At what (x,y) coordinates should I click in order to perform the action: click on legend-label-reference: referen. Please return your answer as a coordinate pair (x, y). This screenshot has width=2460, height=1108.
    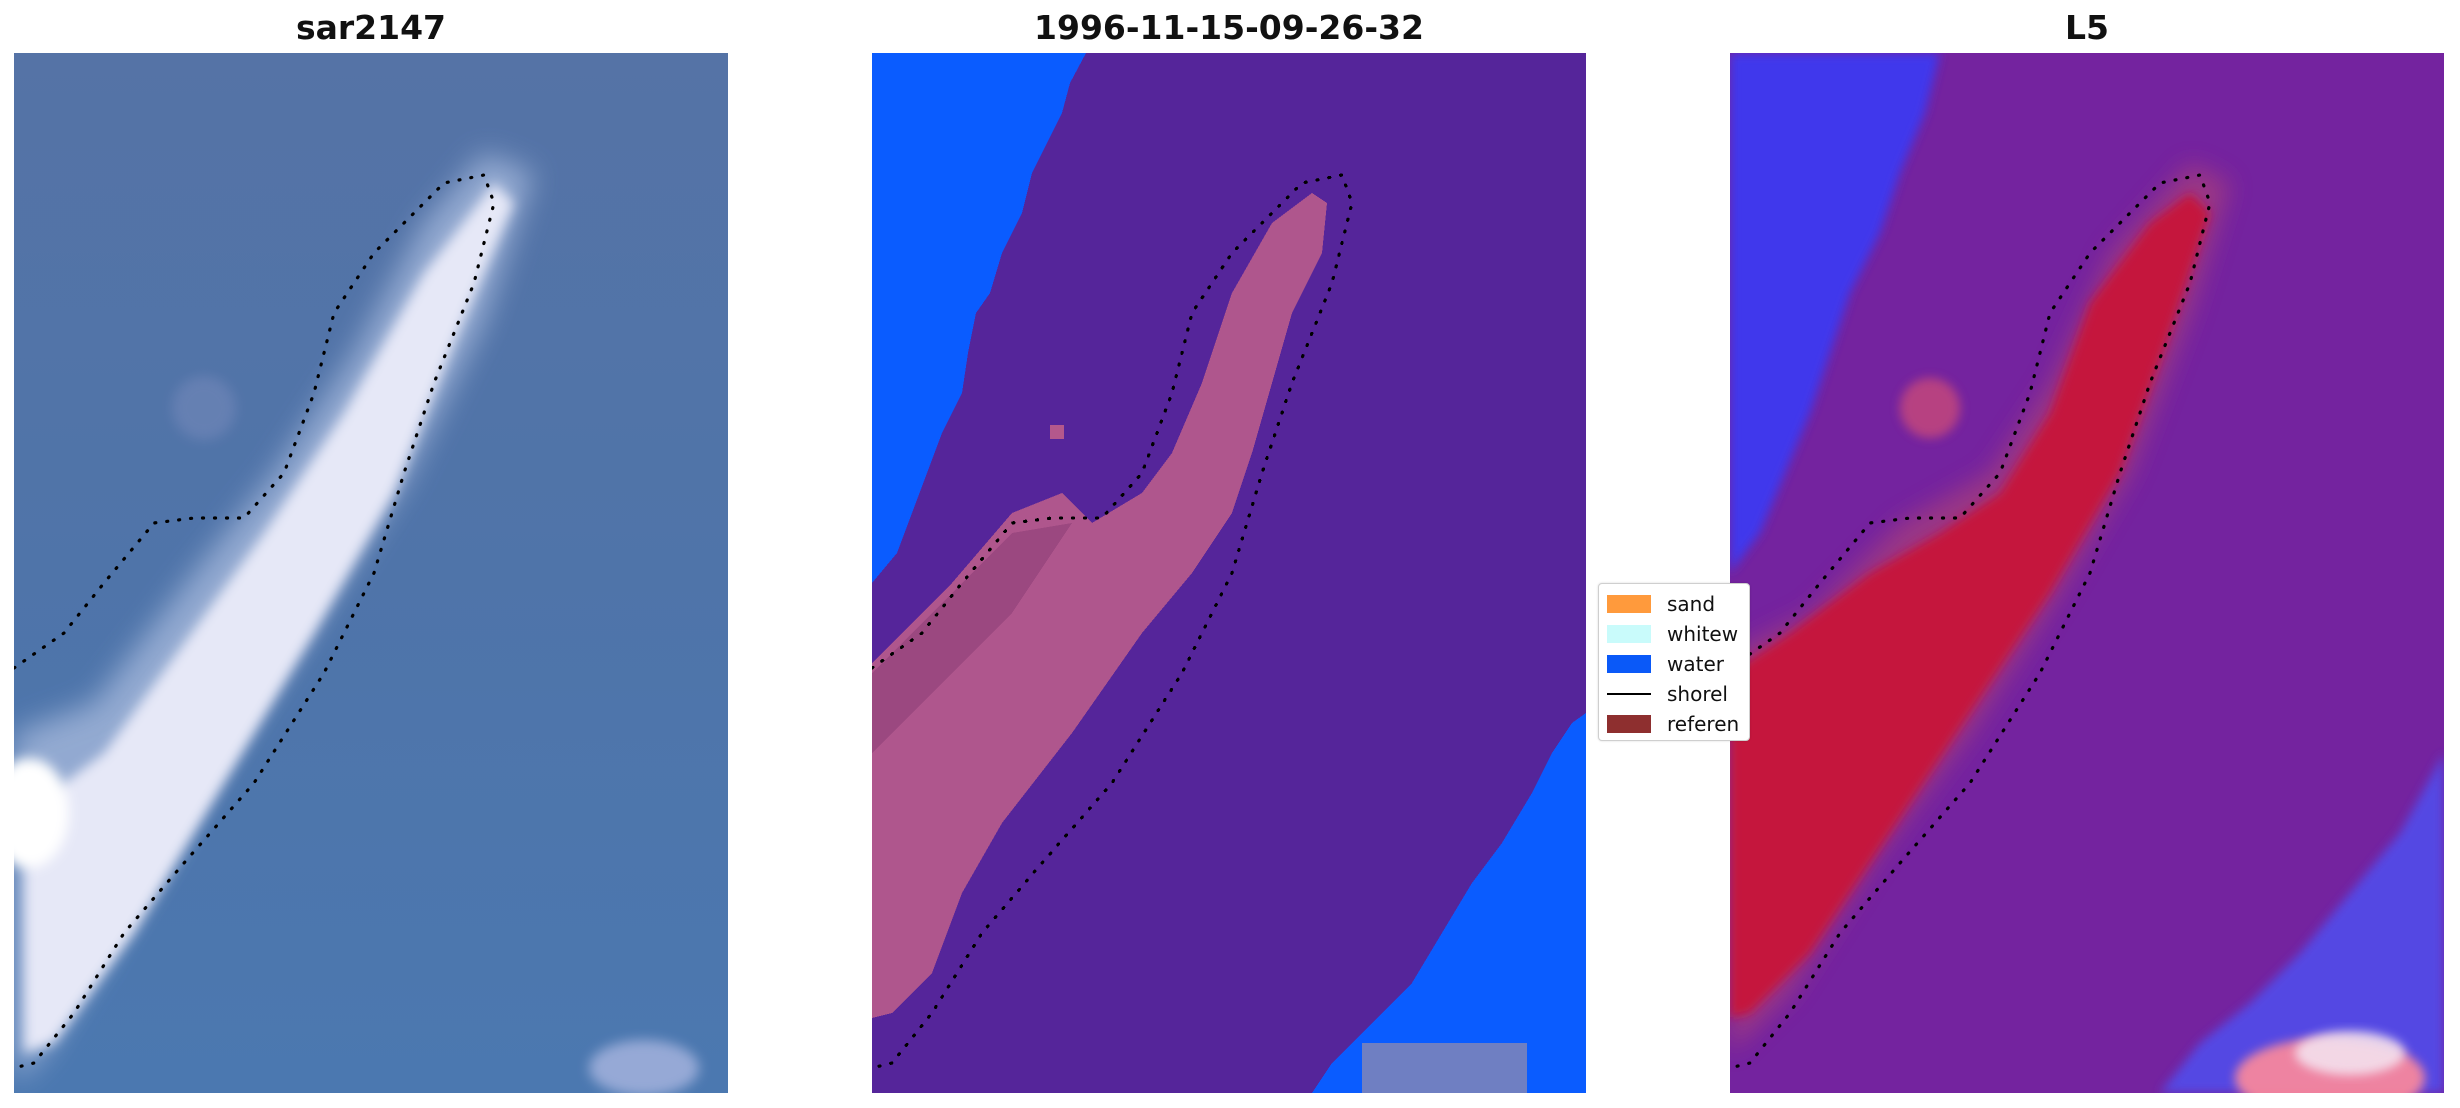
    Looking at the image, I should click on (1703, 724).